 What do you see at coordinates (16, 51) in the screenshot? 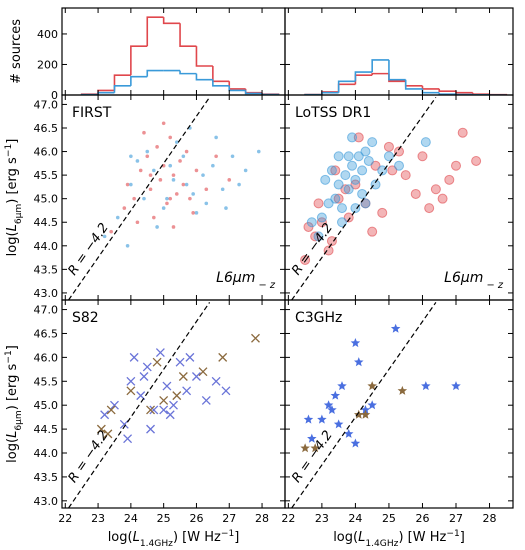
I see `y-axis-label: # sources` at bounding box center [16, 51].